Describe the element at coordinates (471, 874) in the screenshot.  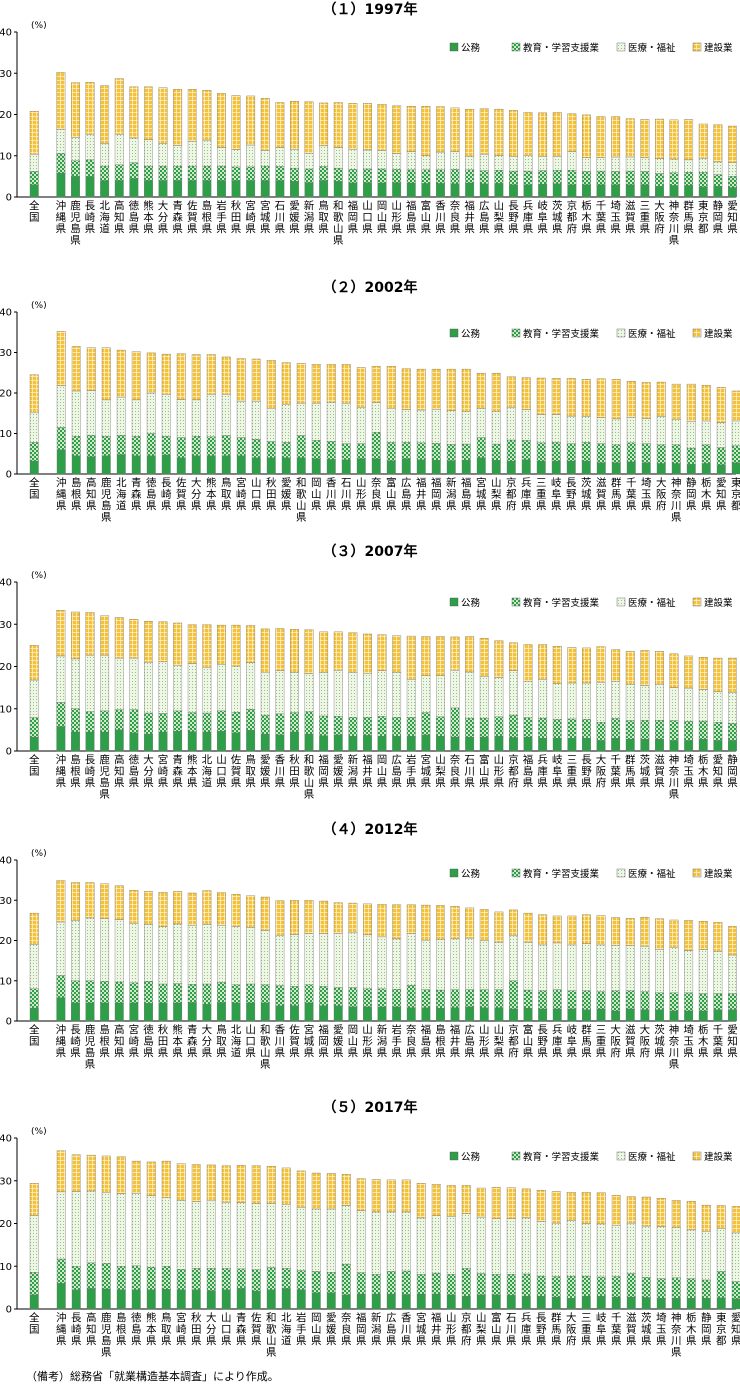
I see `legend-label: 公務` at that location.